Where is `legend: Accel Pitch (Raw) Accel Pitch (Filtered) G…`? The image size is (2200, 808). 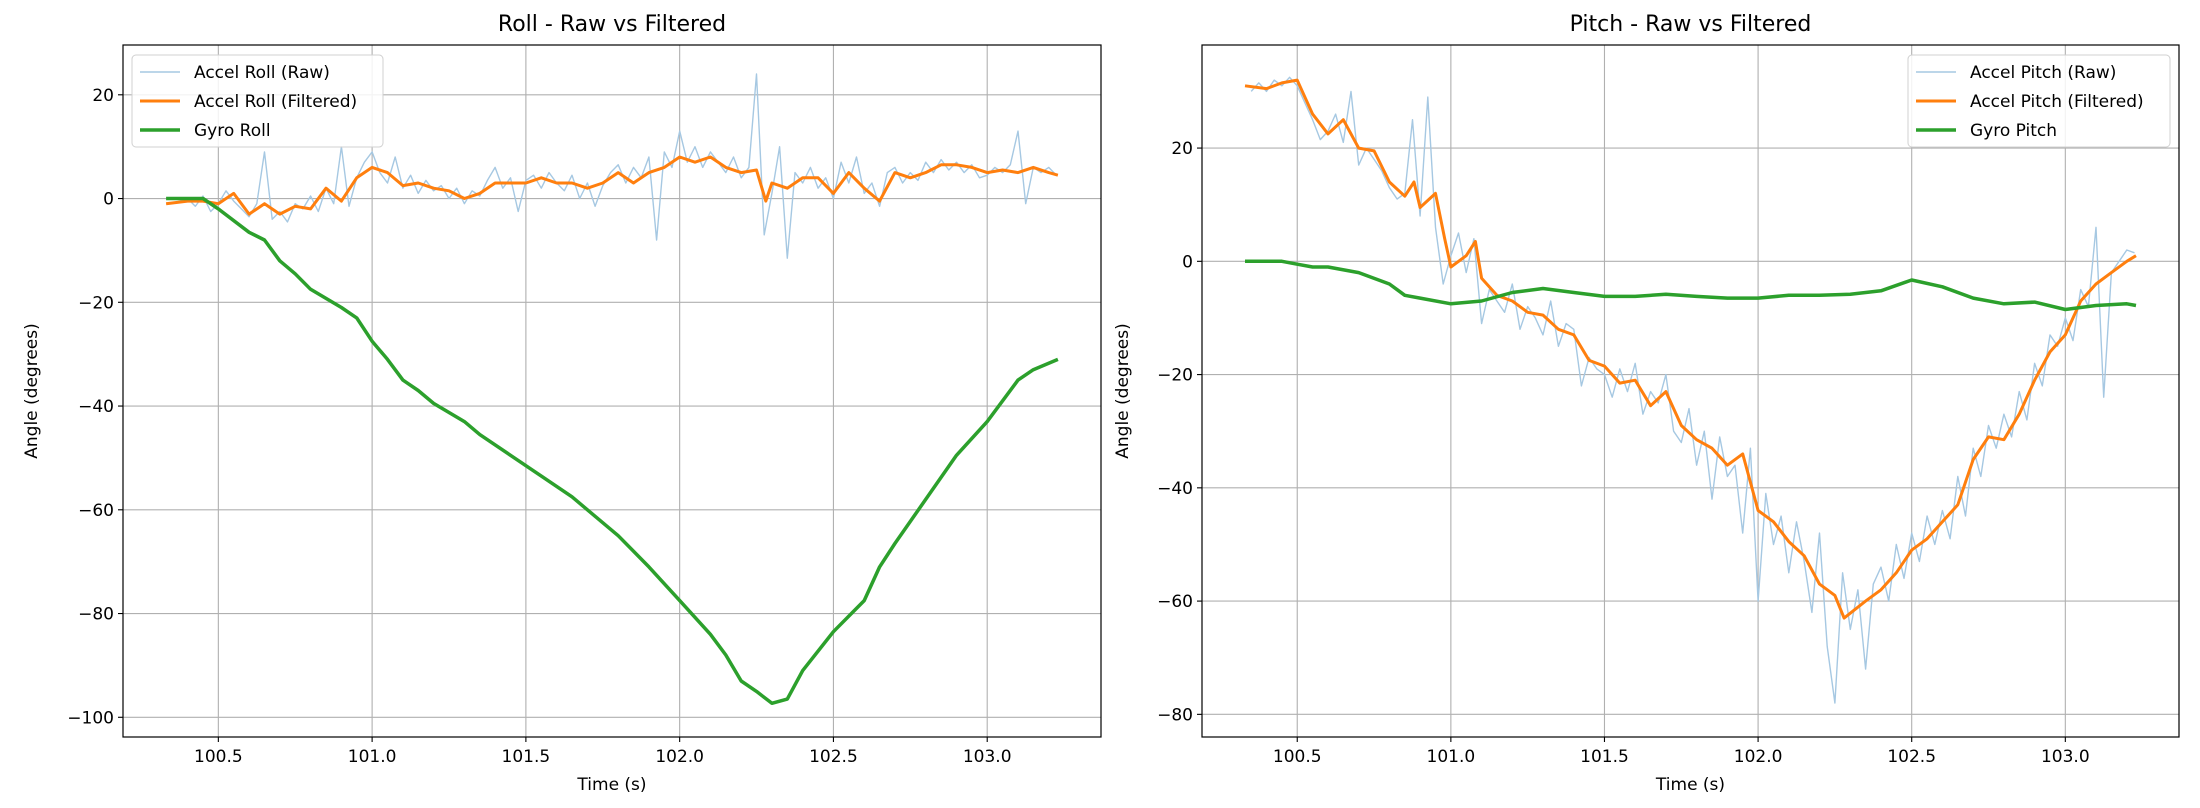
legend: Accel Pitch (Raw) Accel Pitch (Filtered) G… is located at coordinates (2039, 101).